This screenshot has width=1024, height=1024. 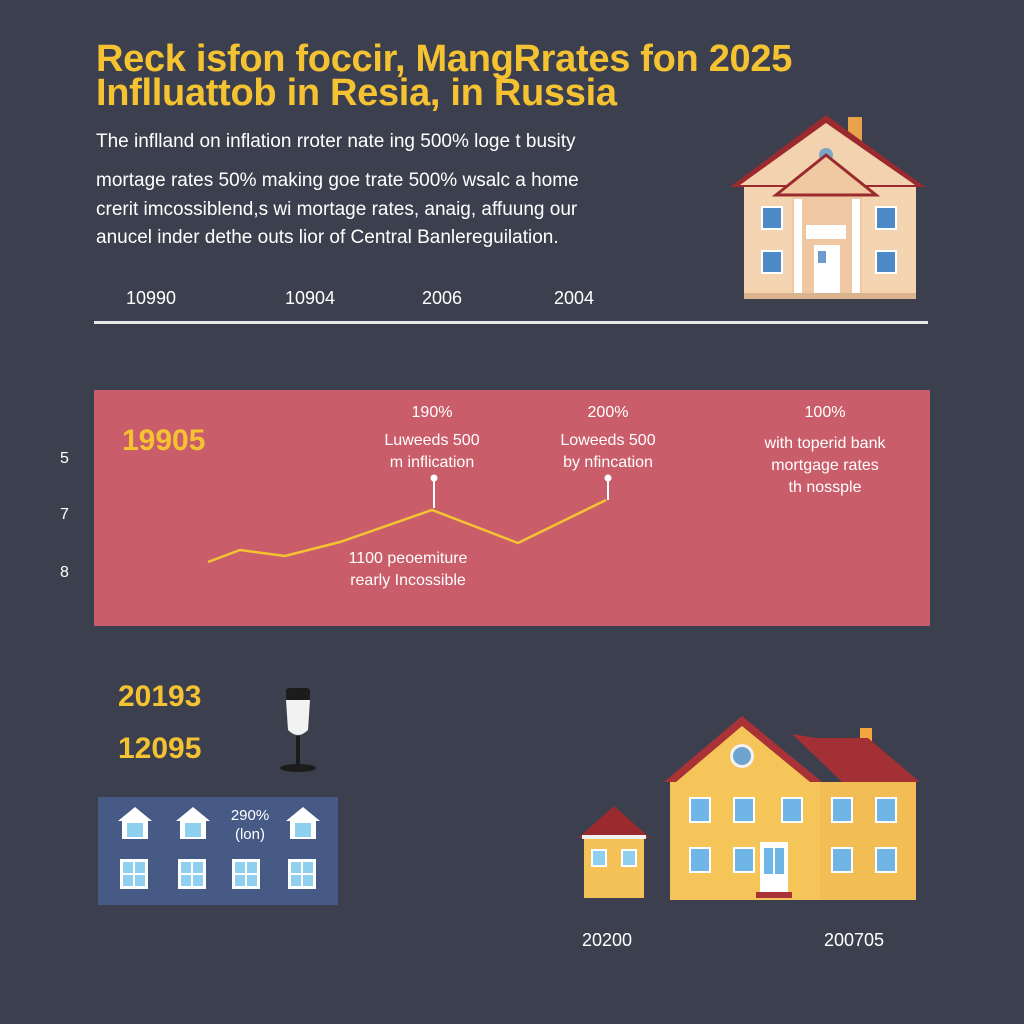 I want to click on microphone-icon, so click(x=298, y=730).